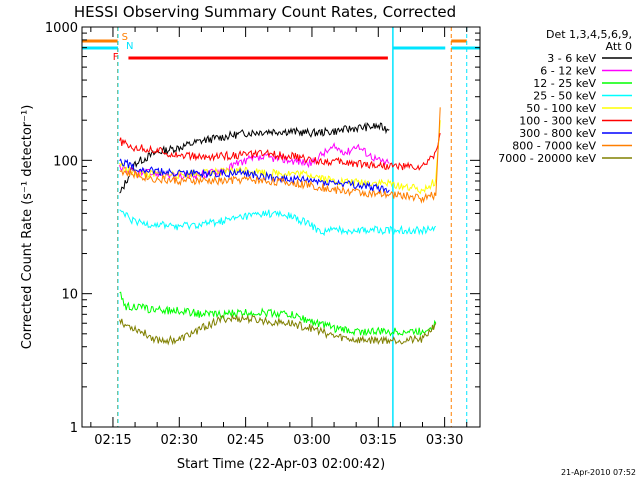  What do you see at coordinates (619, 46) in the screenshot?
I see `legend-header-line-2: Att 0` at bounding box center [619, 46].